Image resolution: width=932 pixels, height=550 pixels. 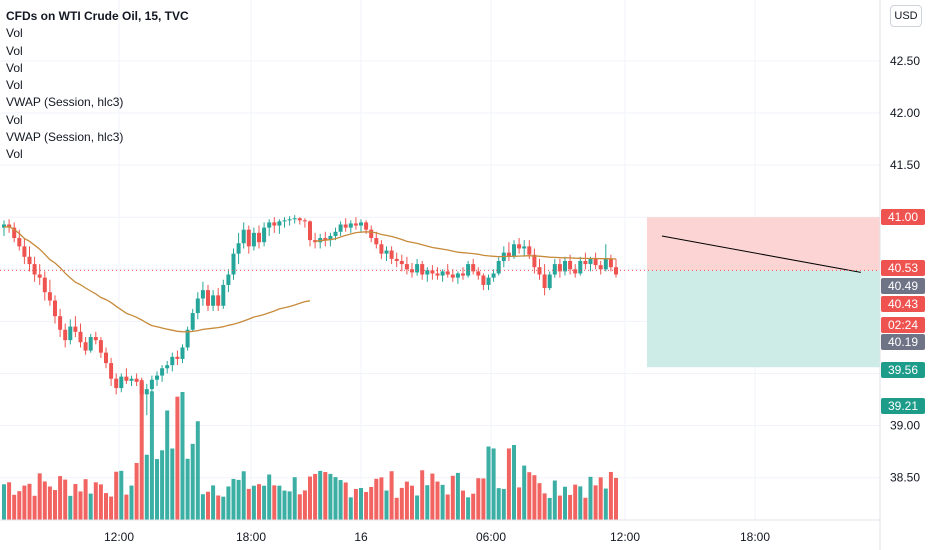 What do you see at coordinates (251, 537) in the screenshot?
I see `time-tick-label: 18:00` at bounding box center [251, 537].